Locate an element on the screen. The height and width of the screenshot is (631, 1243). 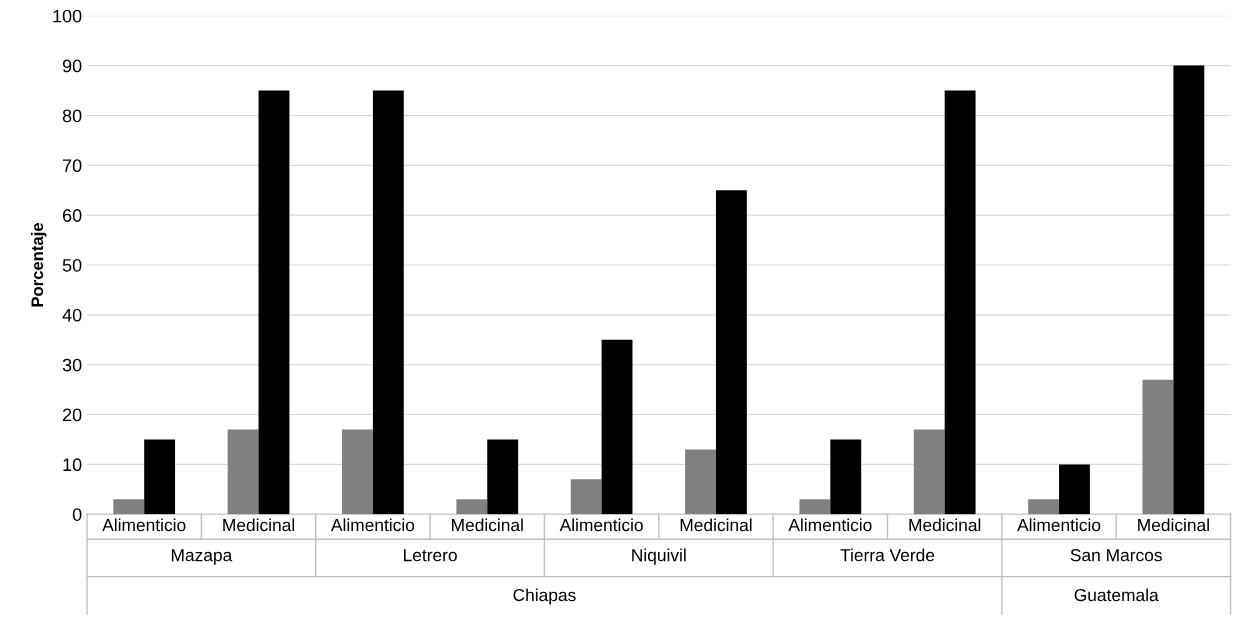
y-tick-label: 60 is located at coordinates (72, 215).